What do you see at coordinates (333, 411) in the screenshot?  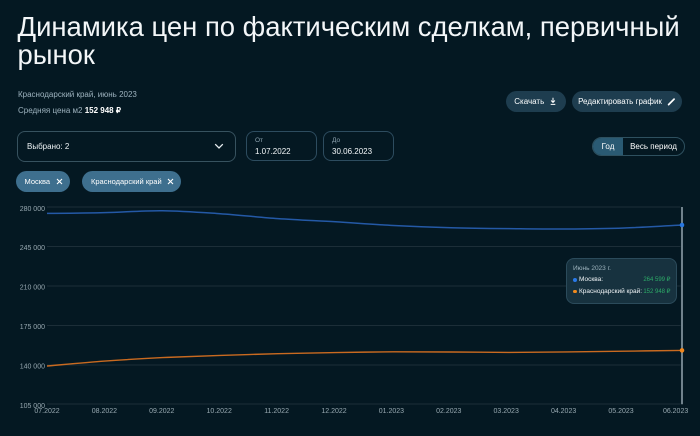 I see `svg-text: 12.2022` at bounding box center [333, 411].